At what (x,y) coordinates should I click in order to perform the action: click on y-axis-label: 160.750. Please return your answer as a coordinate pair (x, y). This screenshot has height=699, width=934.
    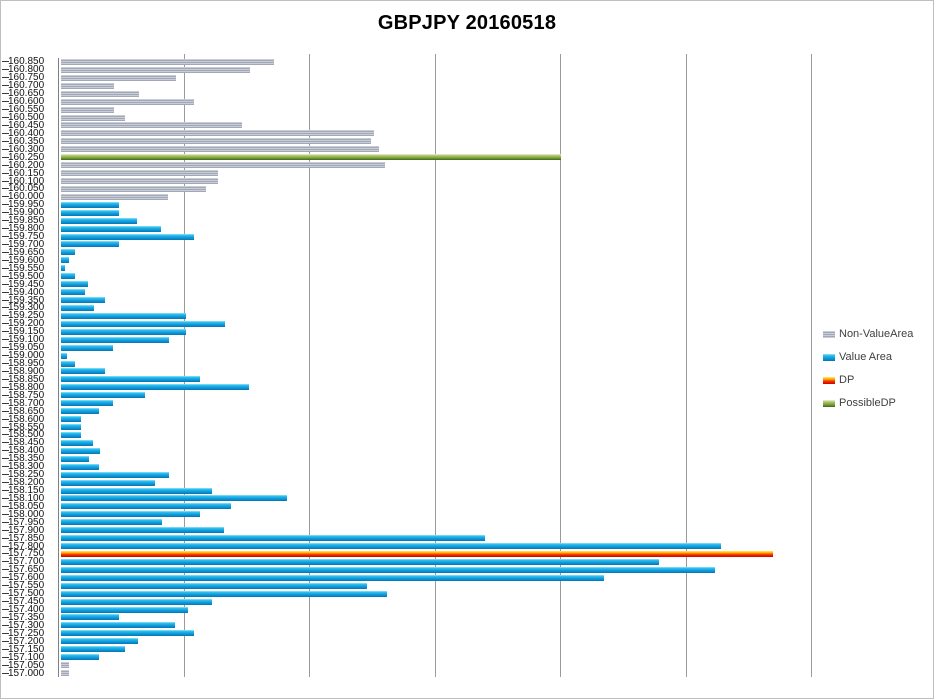
    Looking at the image, I should click on (26, 78).